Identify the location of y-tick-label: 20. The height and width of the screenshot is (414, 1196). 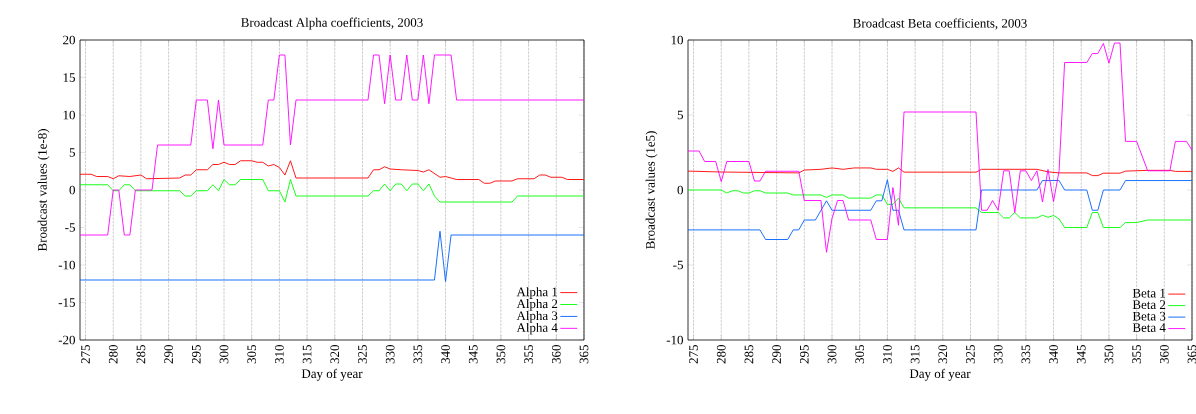
(69, 40).